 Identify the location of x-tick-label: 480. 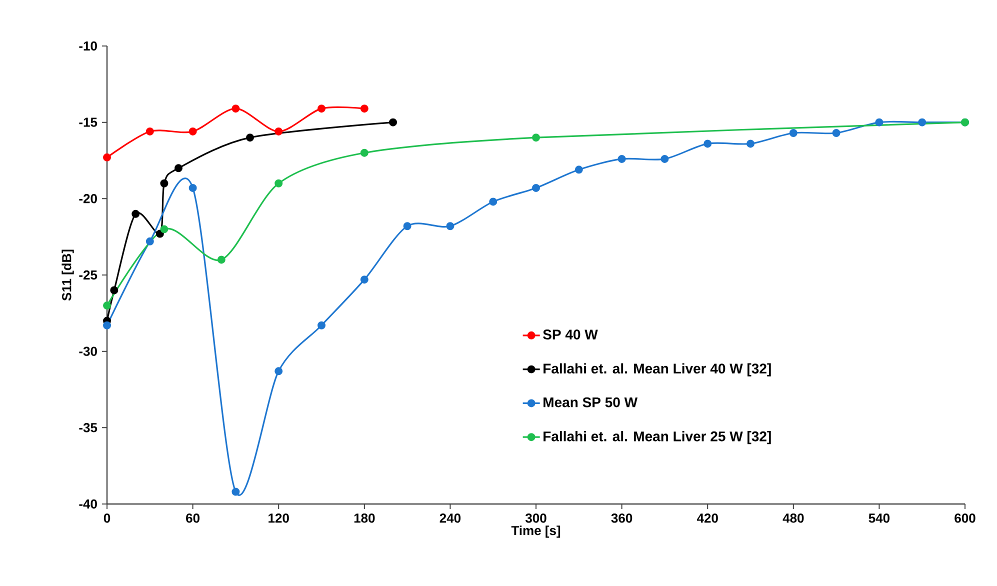
(793, 518).